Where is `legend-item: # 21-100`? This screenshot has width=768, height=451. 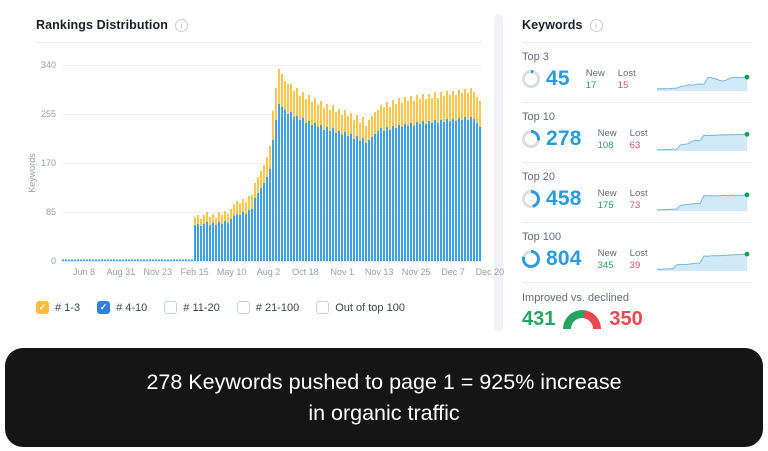
legend-item: # 21-100 is located at coordinates (267, 307).